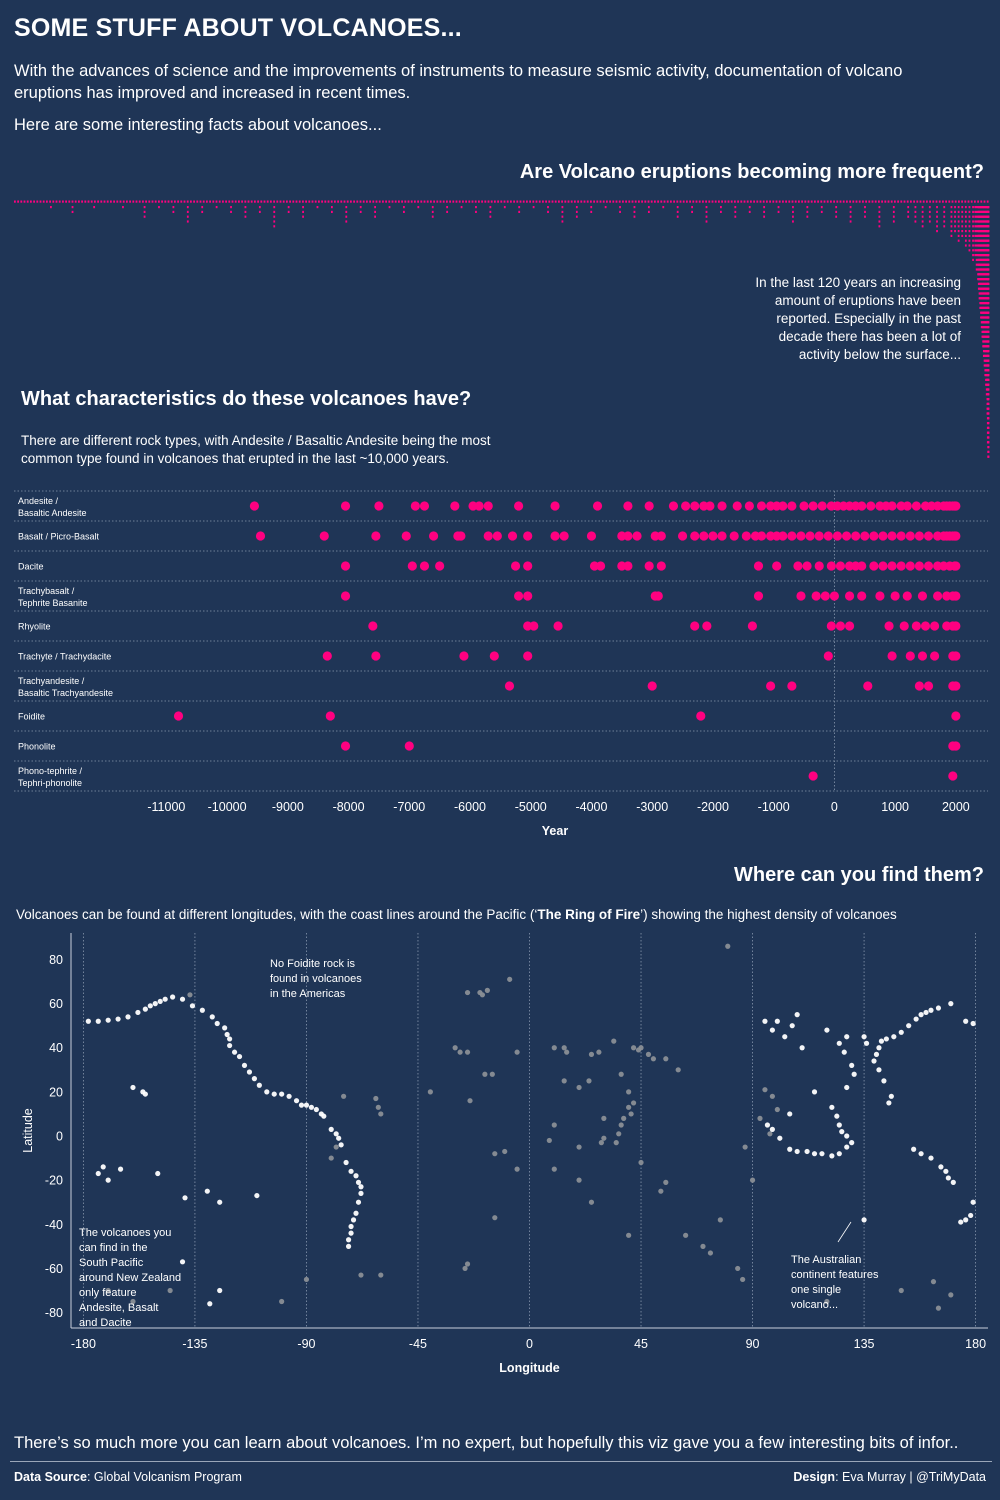 This screenshot has height=1500, width=1000. Describe the element at coordinates (501, 1461) in the screenshot. I see `footer-divider` at that location.